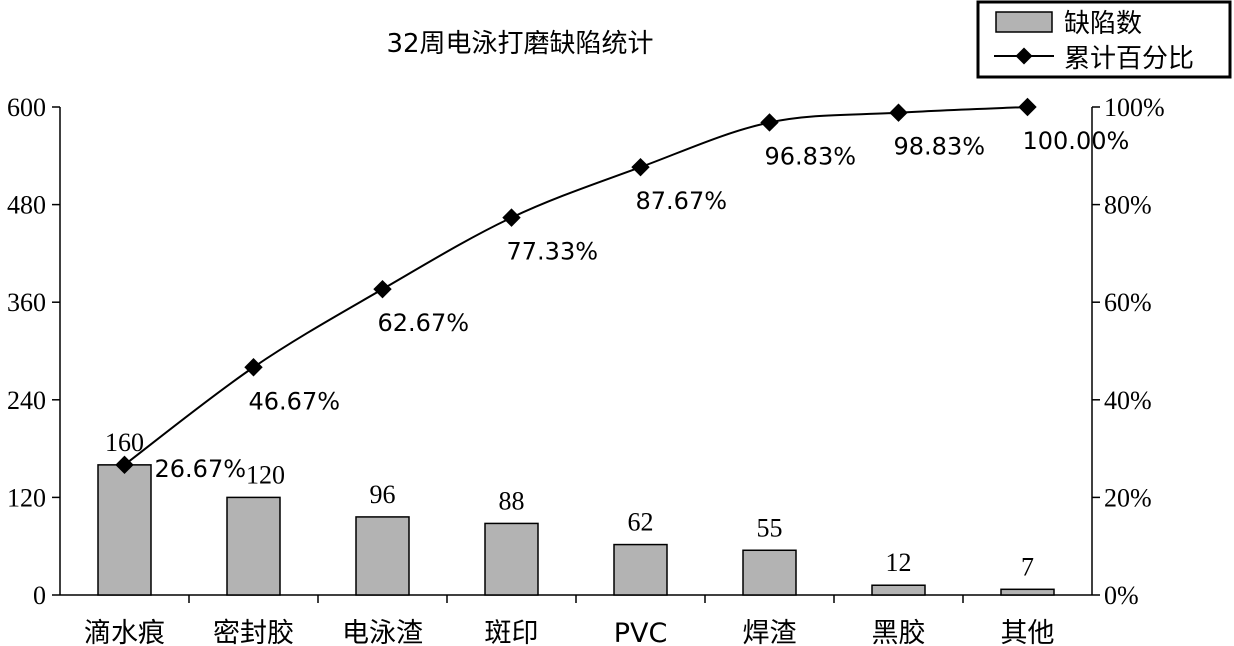  What do you see at coordinates (1104, 39) in the screenshot?
I see `legend: 缺陷数 累计百分比` at bounding box center [1104, 39].